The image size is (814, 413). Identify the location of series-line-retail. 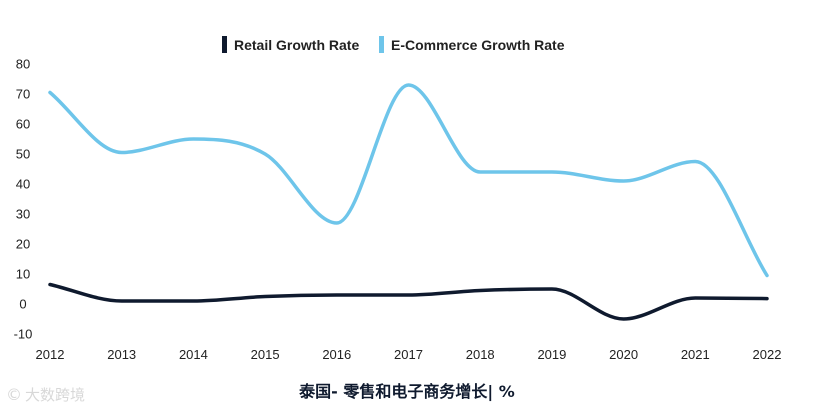
(408, 301).